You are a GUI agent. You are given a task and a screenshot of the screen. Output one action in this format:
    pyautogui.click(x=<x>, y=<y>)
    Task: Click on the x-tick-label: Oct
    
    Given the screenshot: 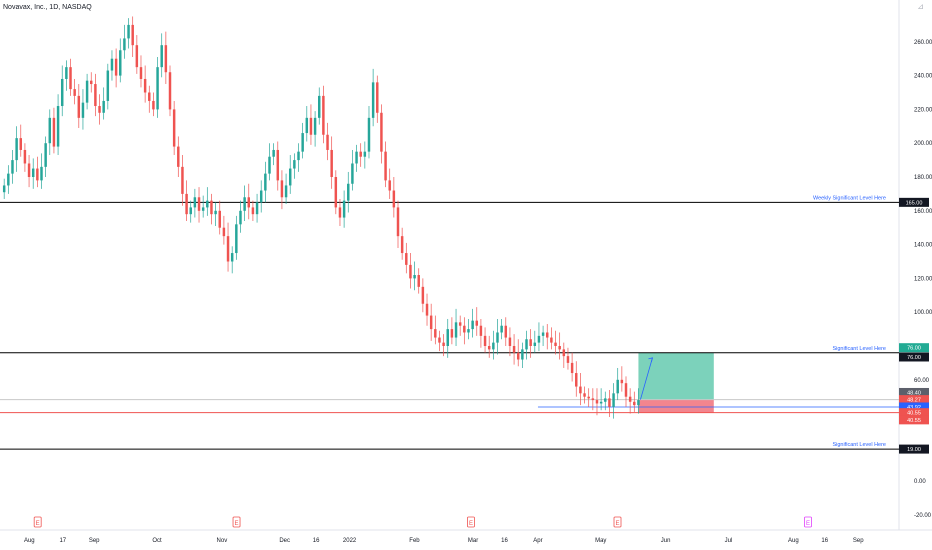 What is the action you would take?
    pyautogui.click(x=157, y=541)
    